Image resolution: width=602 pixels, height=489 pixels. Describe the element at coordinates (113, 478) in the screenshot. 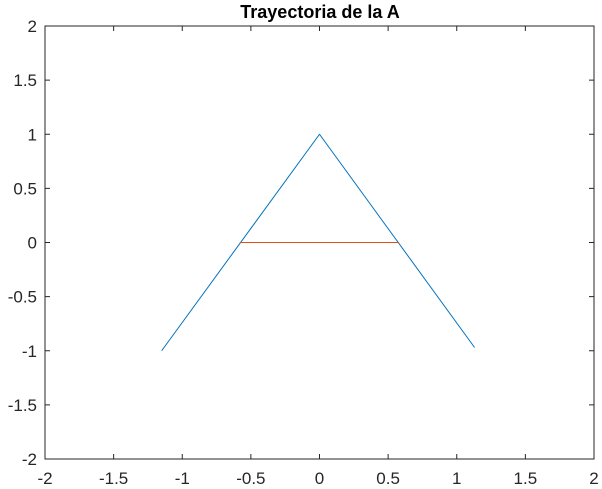

I see `x-tick-label: -1.5` at that location.